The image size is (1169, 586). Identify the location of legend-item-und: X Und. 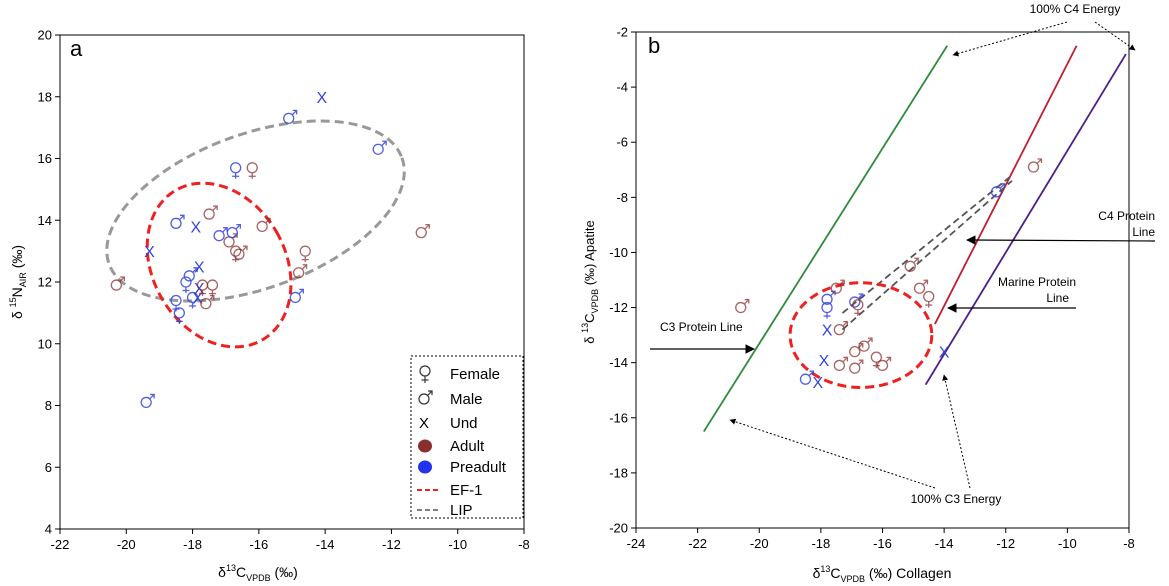
(448, 423).